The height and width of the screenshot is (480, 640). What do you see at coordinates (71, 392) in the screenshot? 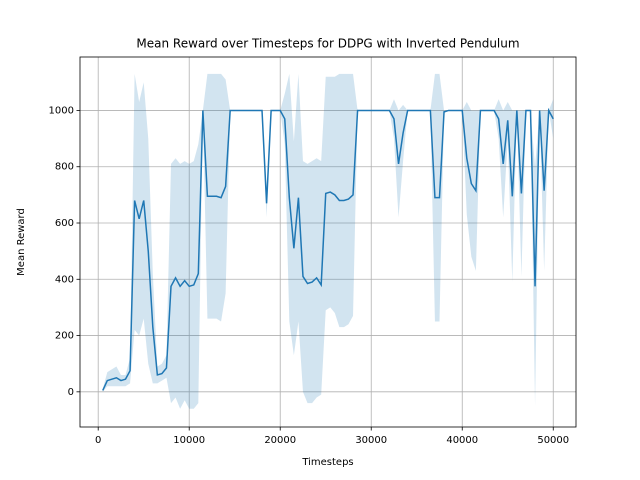
I see `y-tick-label: 0` at bounding box center [71, 392].